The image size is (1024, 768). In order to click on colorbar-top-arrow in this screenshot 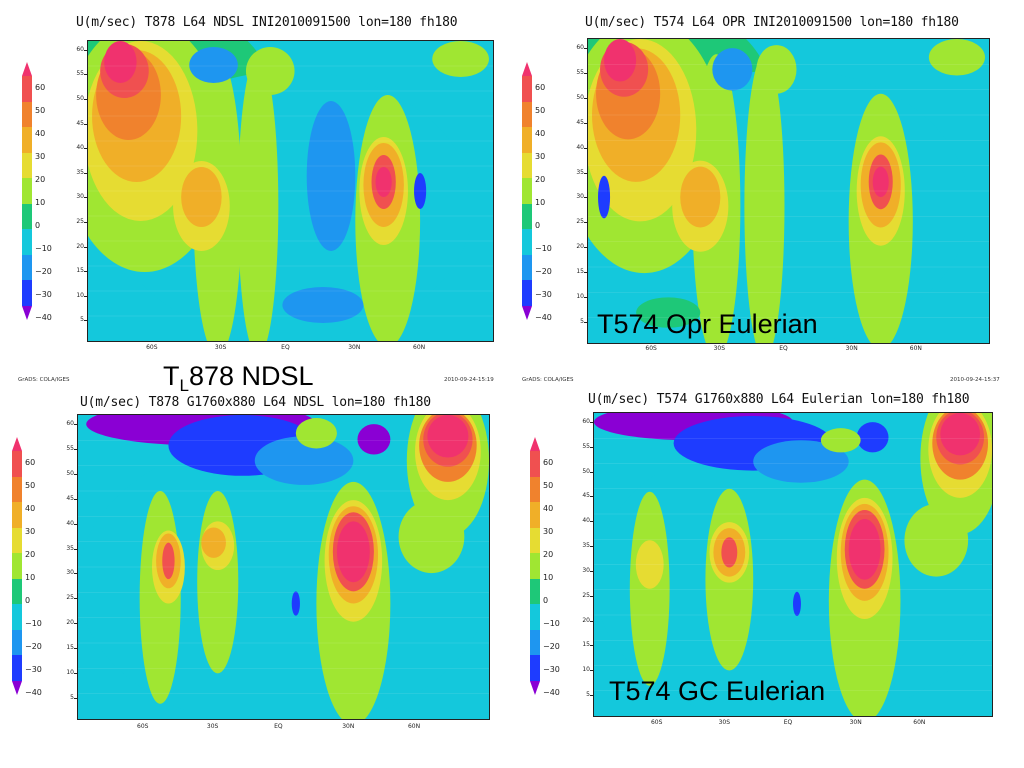, I will do `click(27, 69)`.